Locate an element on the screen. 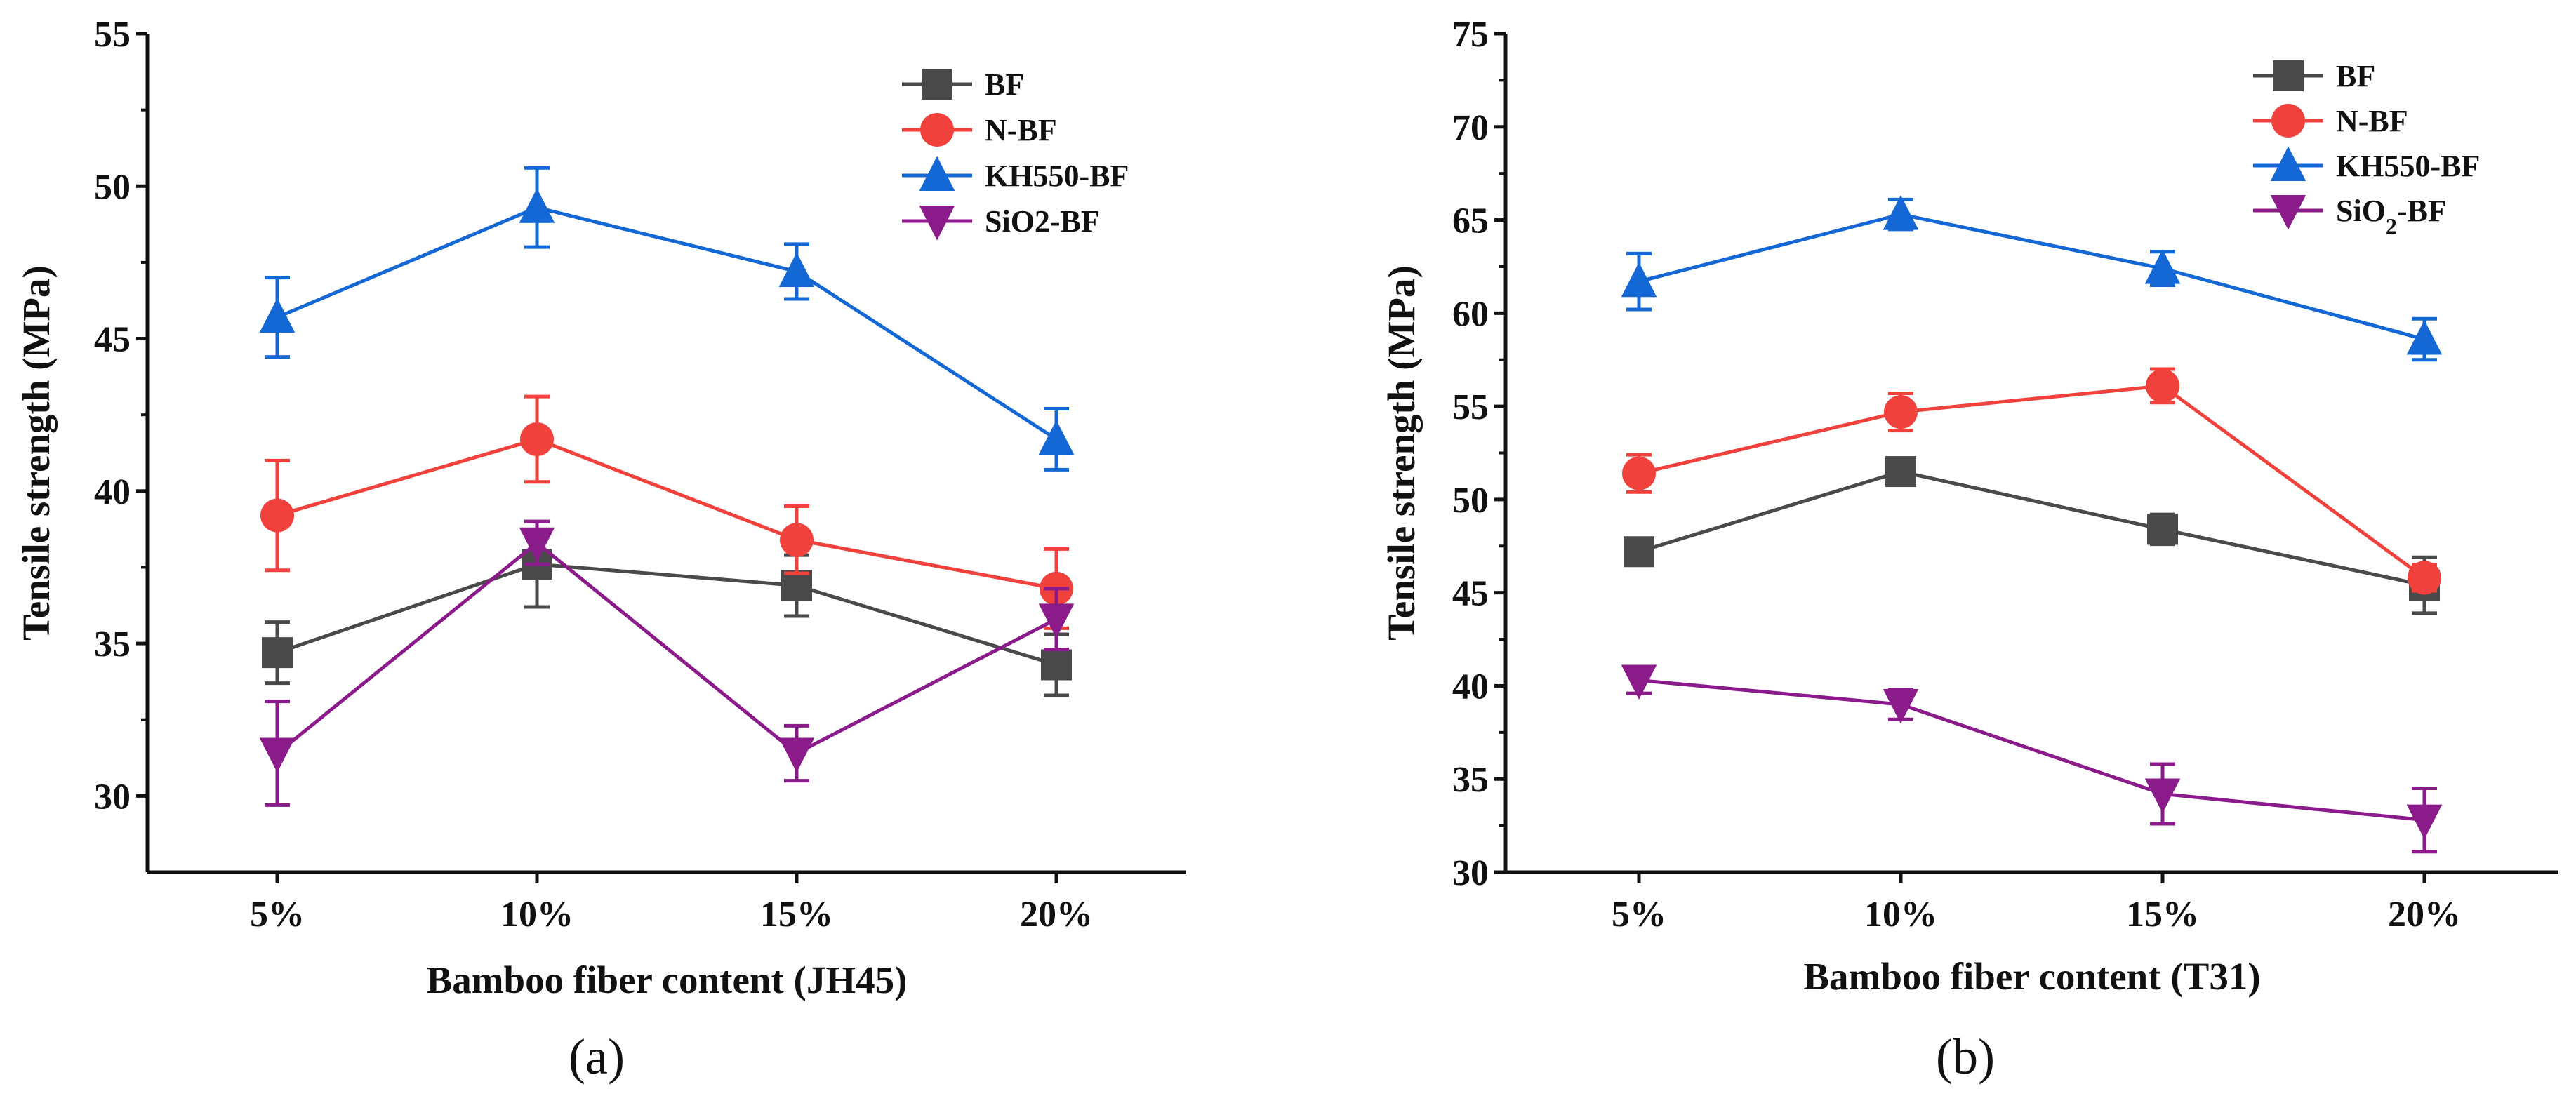 This screenshot has height=1096, width=2576. series-sio2-bf is located at coordinates (667, 663).